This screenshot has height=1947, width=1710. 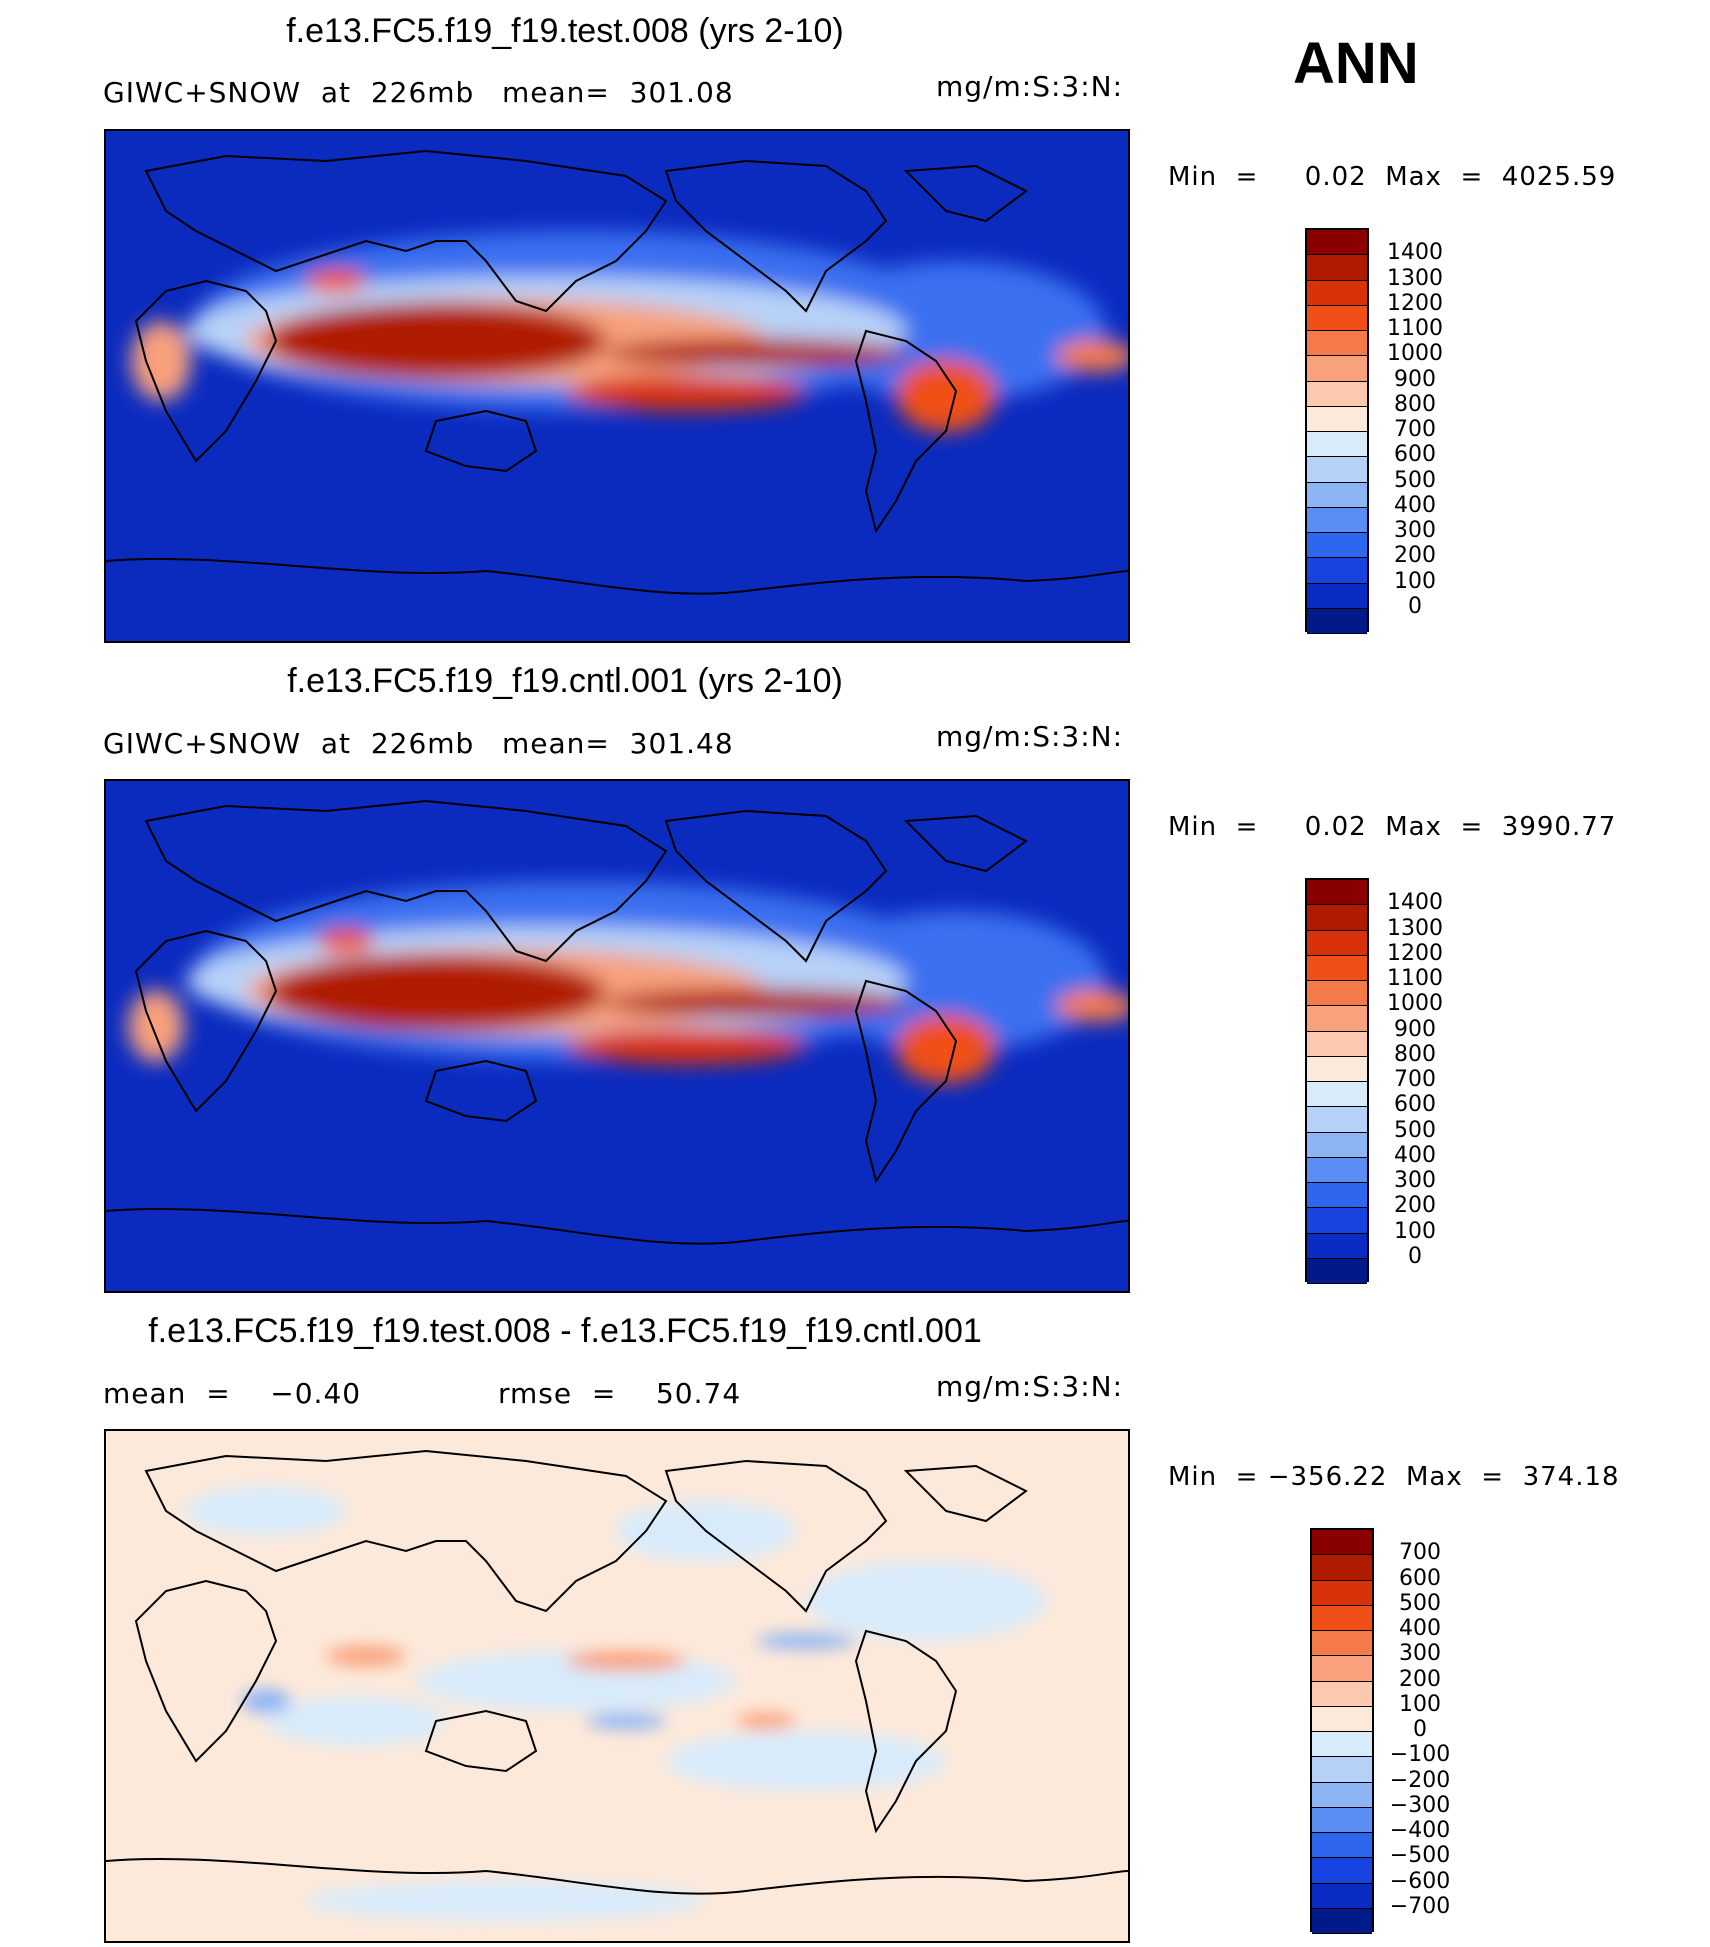 What do you see at coordinates (1030, 1386) in the screenshot?
I see `panel3-units-label: mg/m:S:3:N:` at bounding box center [1030, 1386].